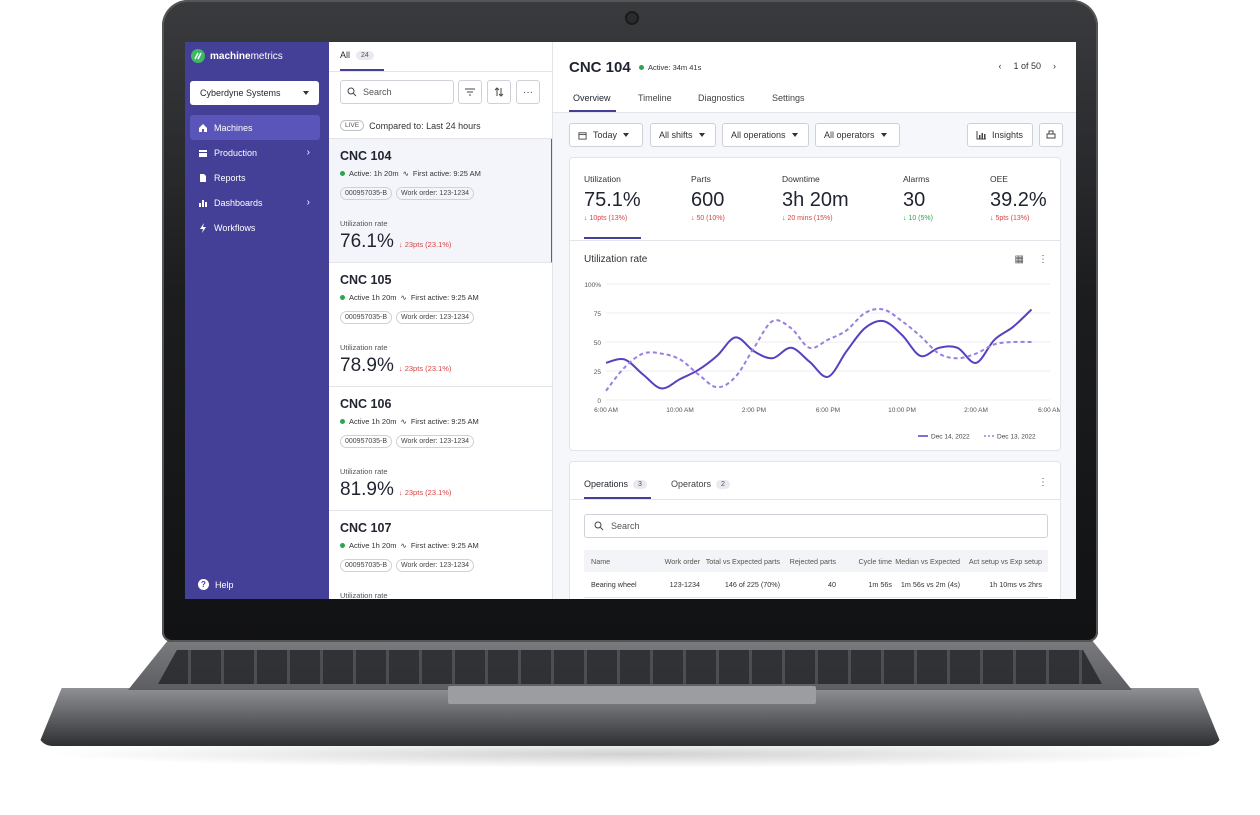 This screenshot has width=1260, height=815. What do you see at coordinates (788, 98) in the screenshot?
I see `tab-settings: Settings` at bounding box center [788, 98].